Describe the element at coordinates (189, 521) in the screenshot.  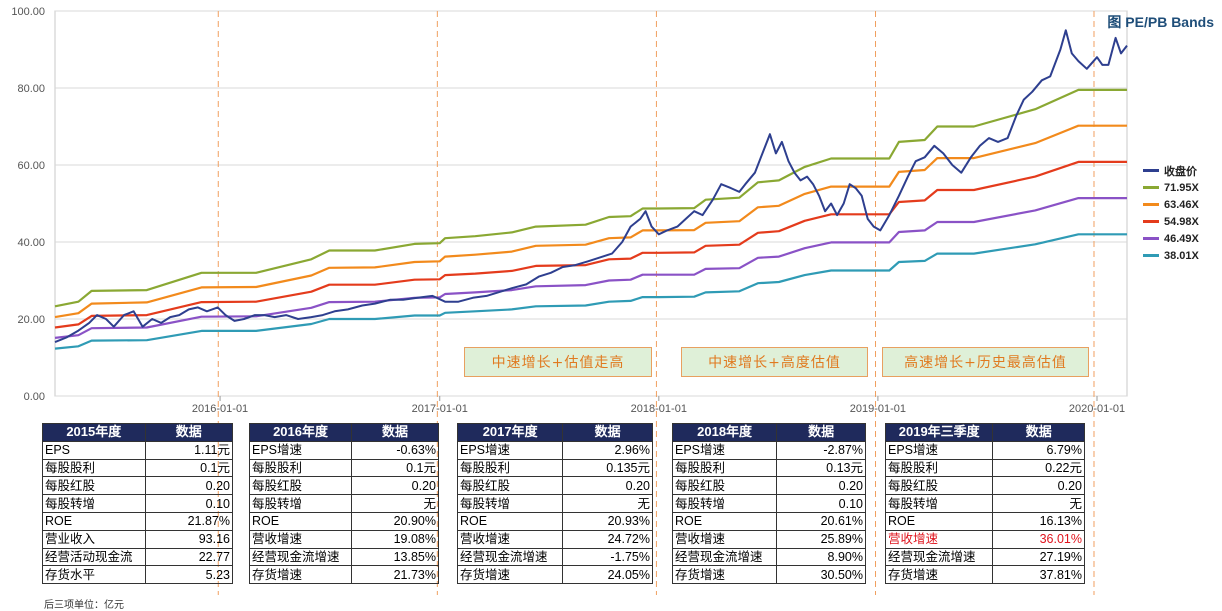
I see `metric-value: 21.87%` at that location.